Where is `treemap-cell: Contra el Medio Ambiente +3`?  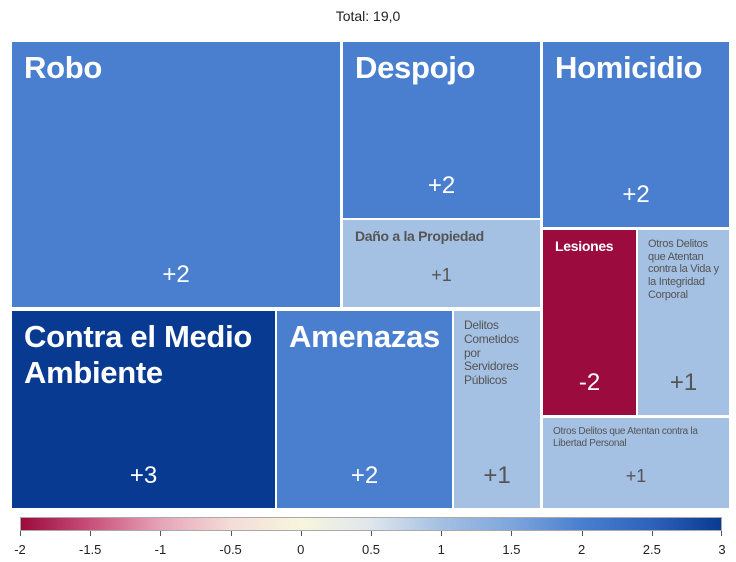
treemap-cell: Contra el Medio Ambiente +3 is located at coordinates (143, 409).